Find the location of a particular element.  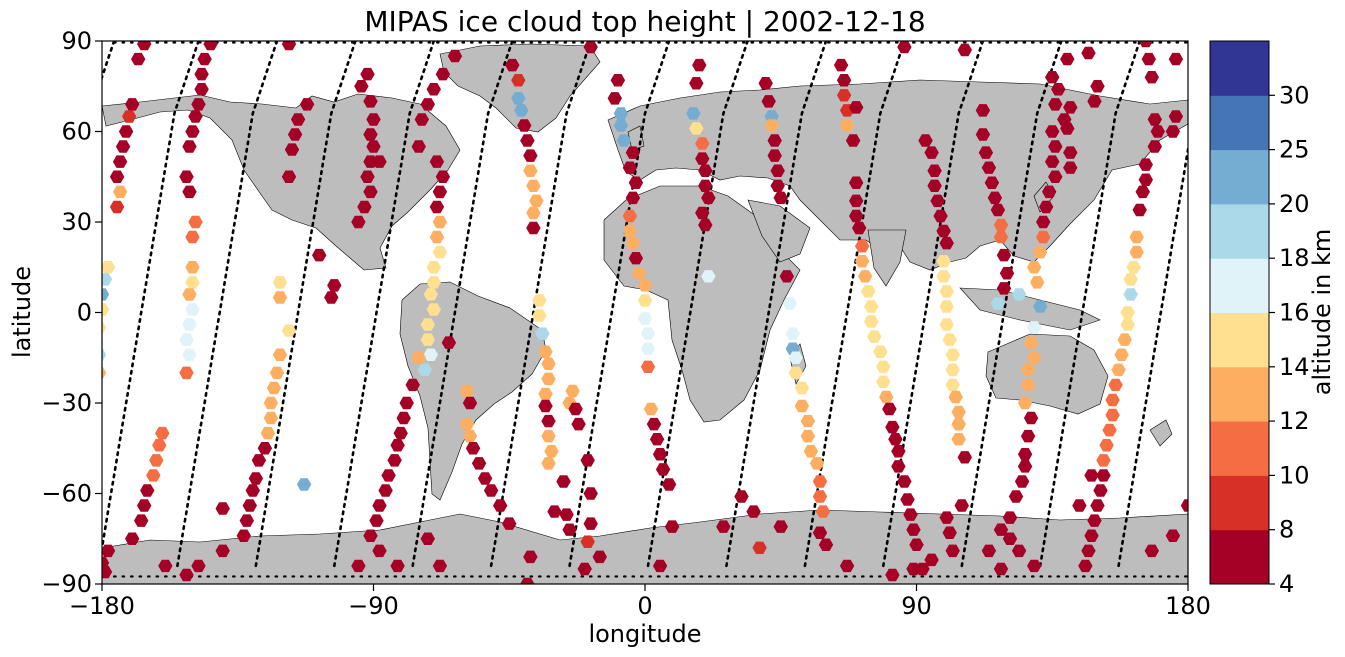

arabia-landmass is located at coordinates (779, 231).